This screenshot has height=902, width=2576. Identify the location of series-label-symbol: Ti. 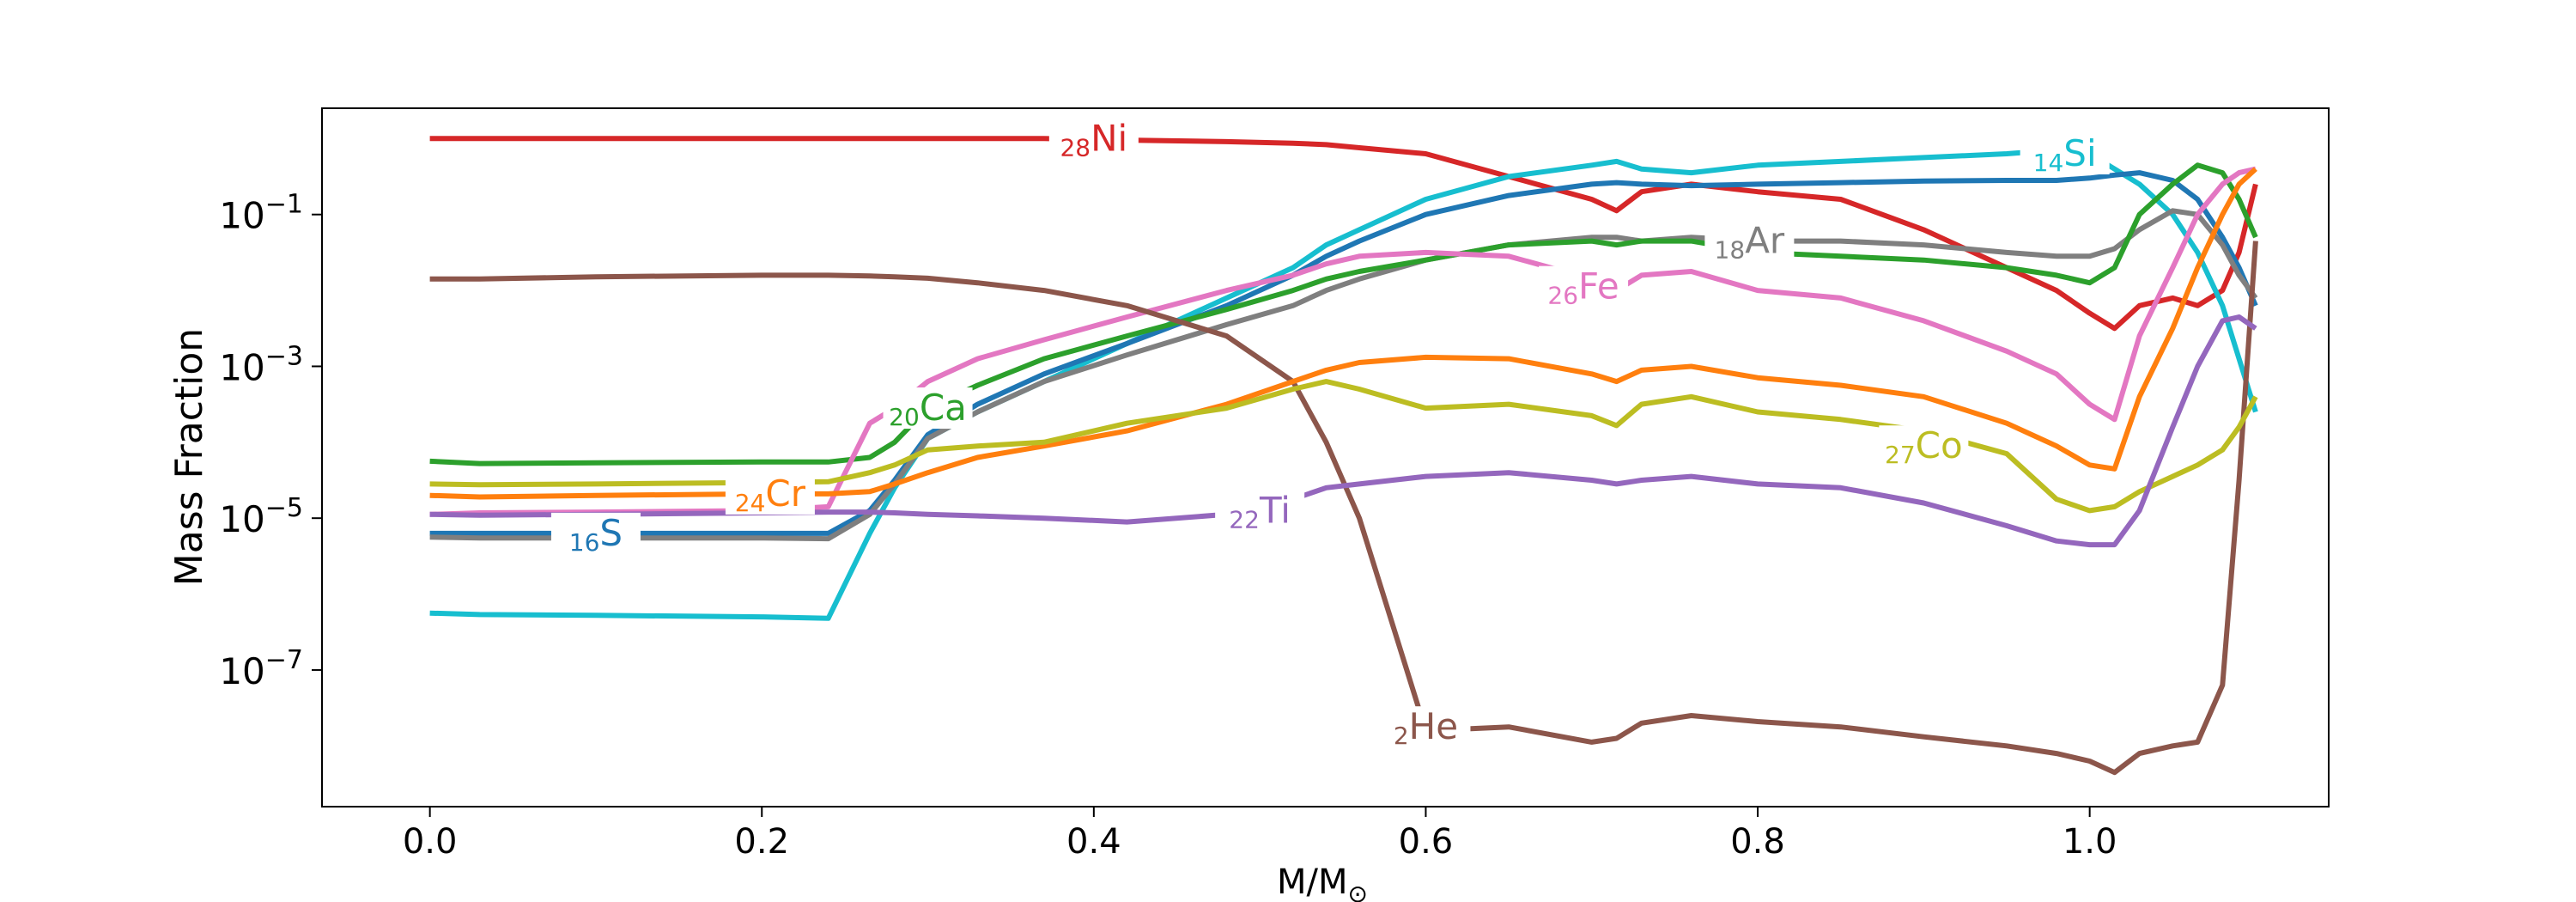
(1275, 510).